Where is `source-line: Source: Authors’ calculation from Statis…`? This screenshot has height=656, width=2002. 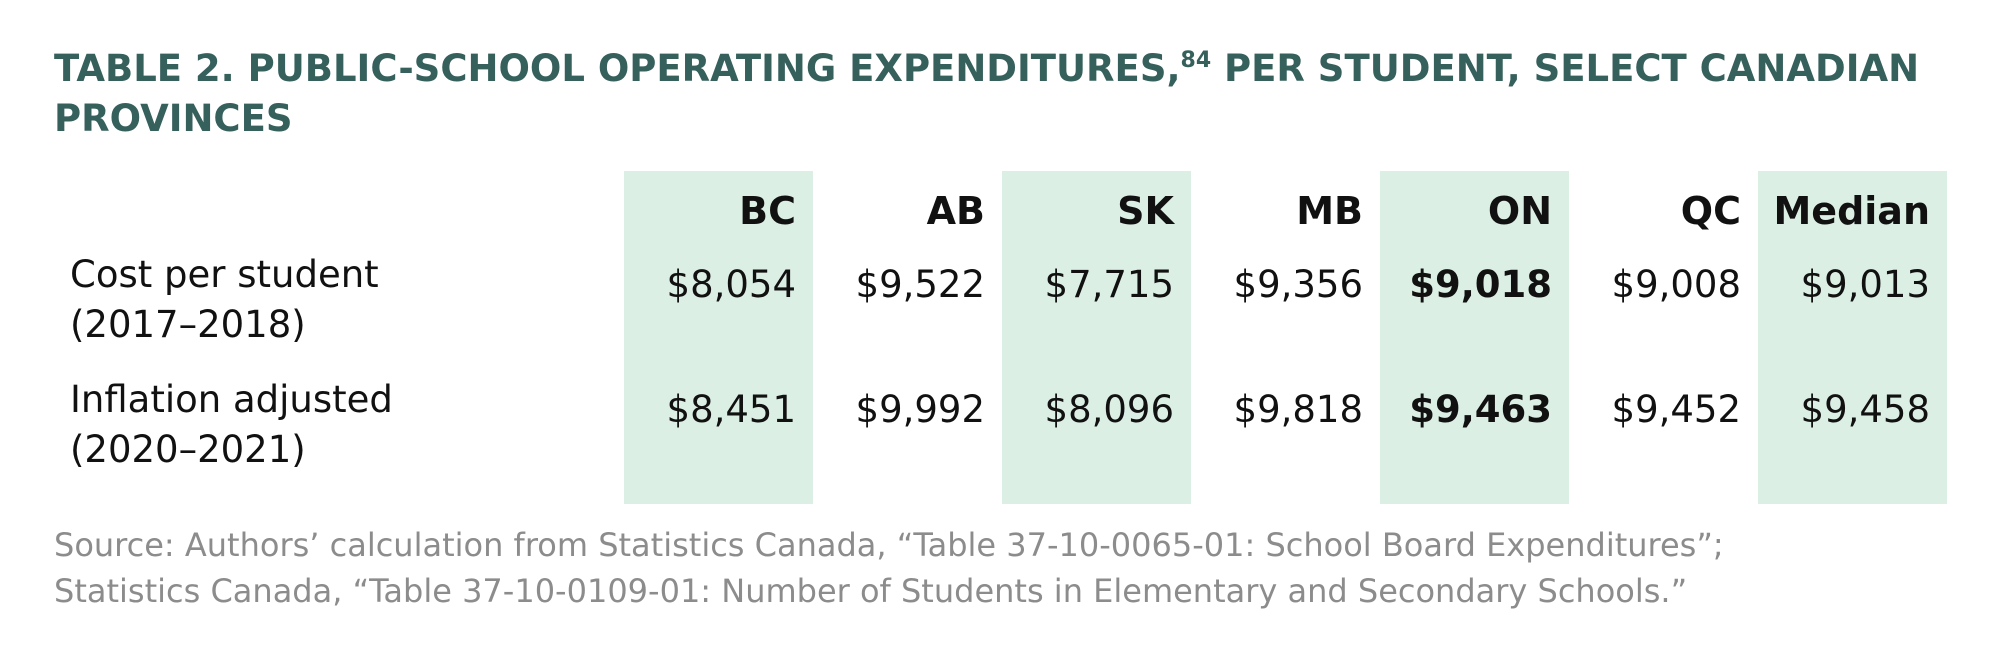
source-line: Source: Authors’ calculation from Statis… is located at coordinates (889, 545).